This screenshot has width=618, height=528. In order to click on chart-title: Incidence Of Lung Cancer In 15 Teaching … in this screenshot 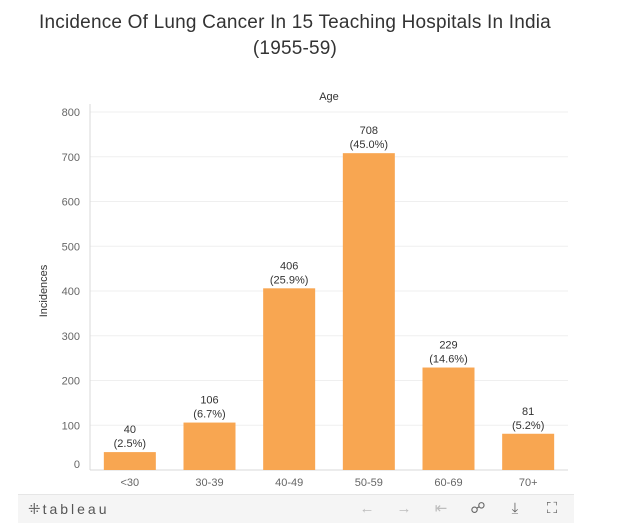, I will do `click(295, 36)`.